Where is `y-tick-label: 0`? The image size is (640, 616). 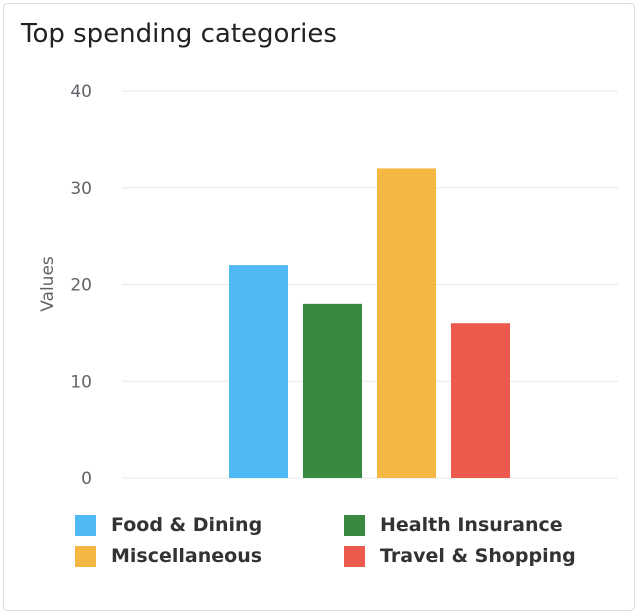 y-tick-label: 0 is located at coordinates (86, 479).